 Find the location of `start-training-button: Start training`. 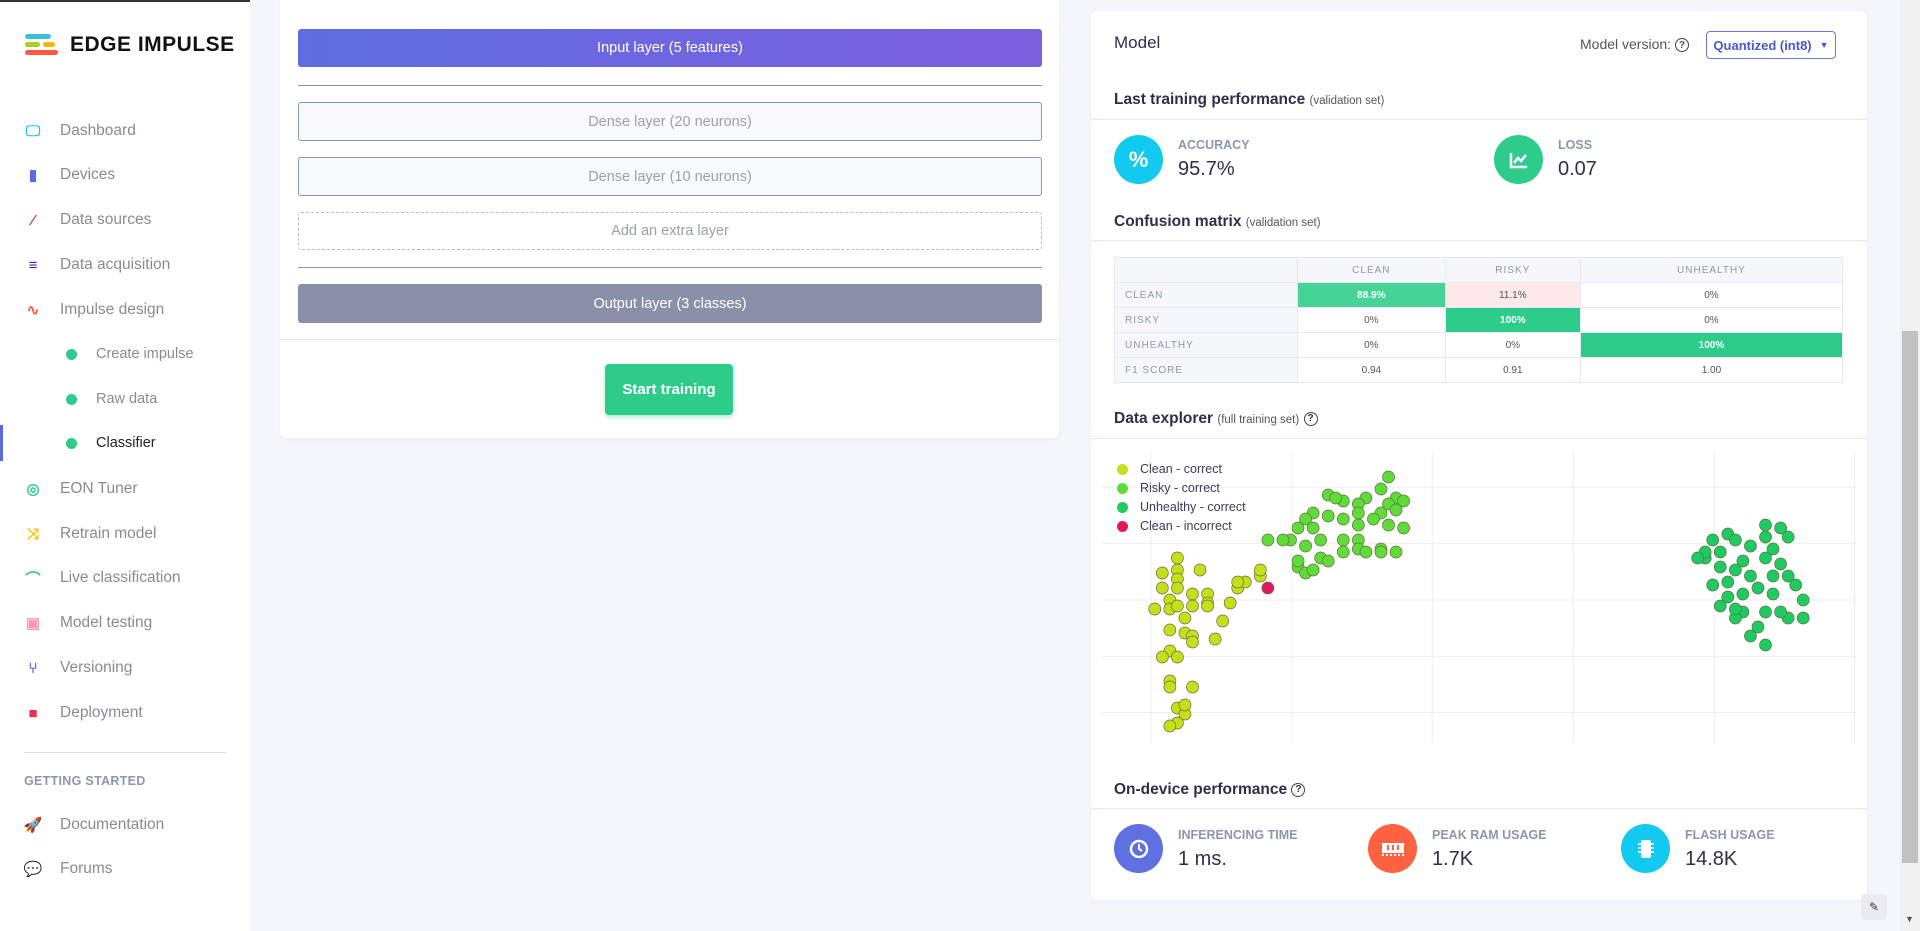

start-training-button: Start training is located at coordinates (669, 389).